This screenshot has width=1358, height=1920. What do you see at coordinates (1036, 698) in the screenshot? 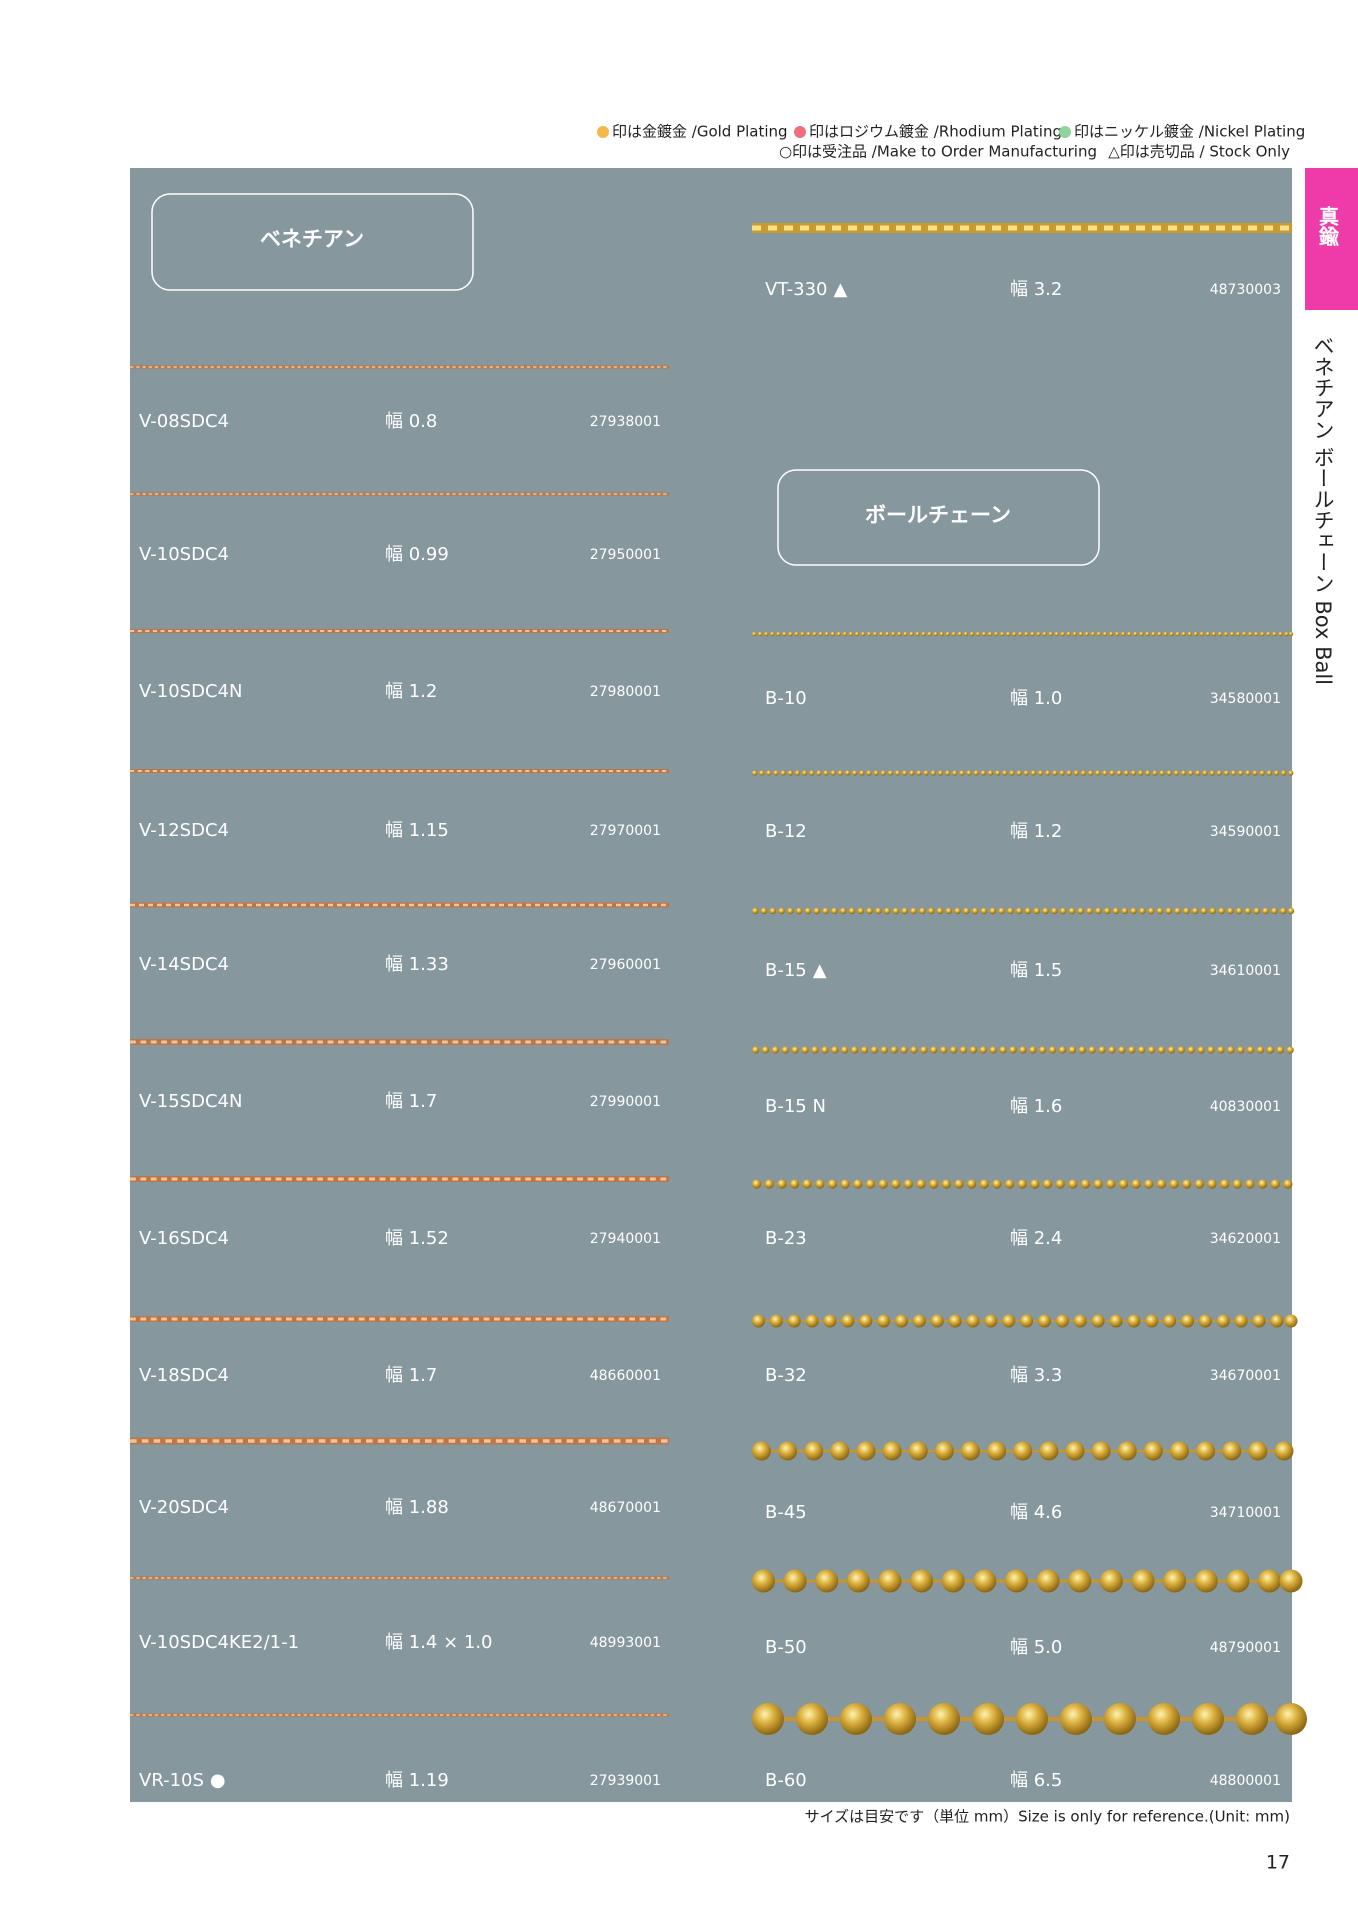
I see `item-width: 幅 1.0` at bounding box center [1036, 698].